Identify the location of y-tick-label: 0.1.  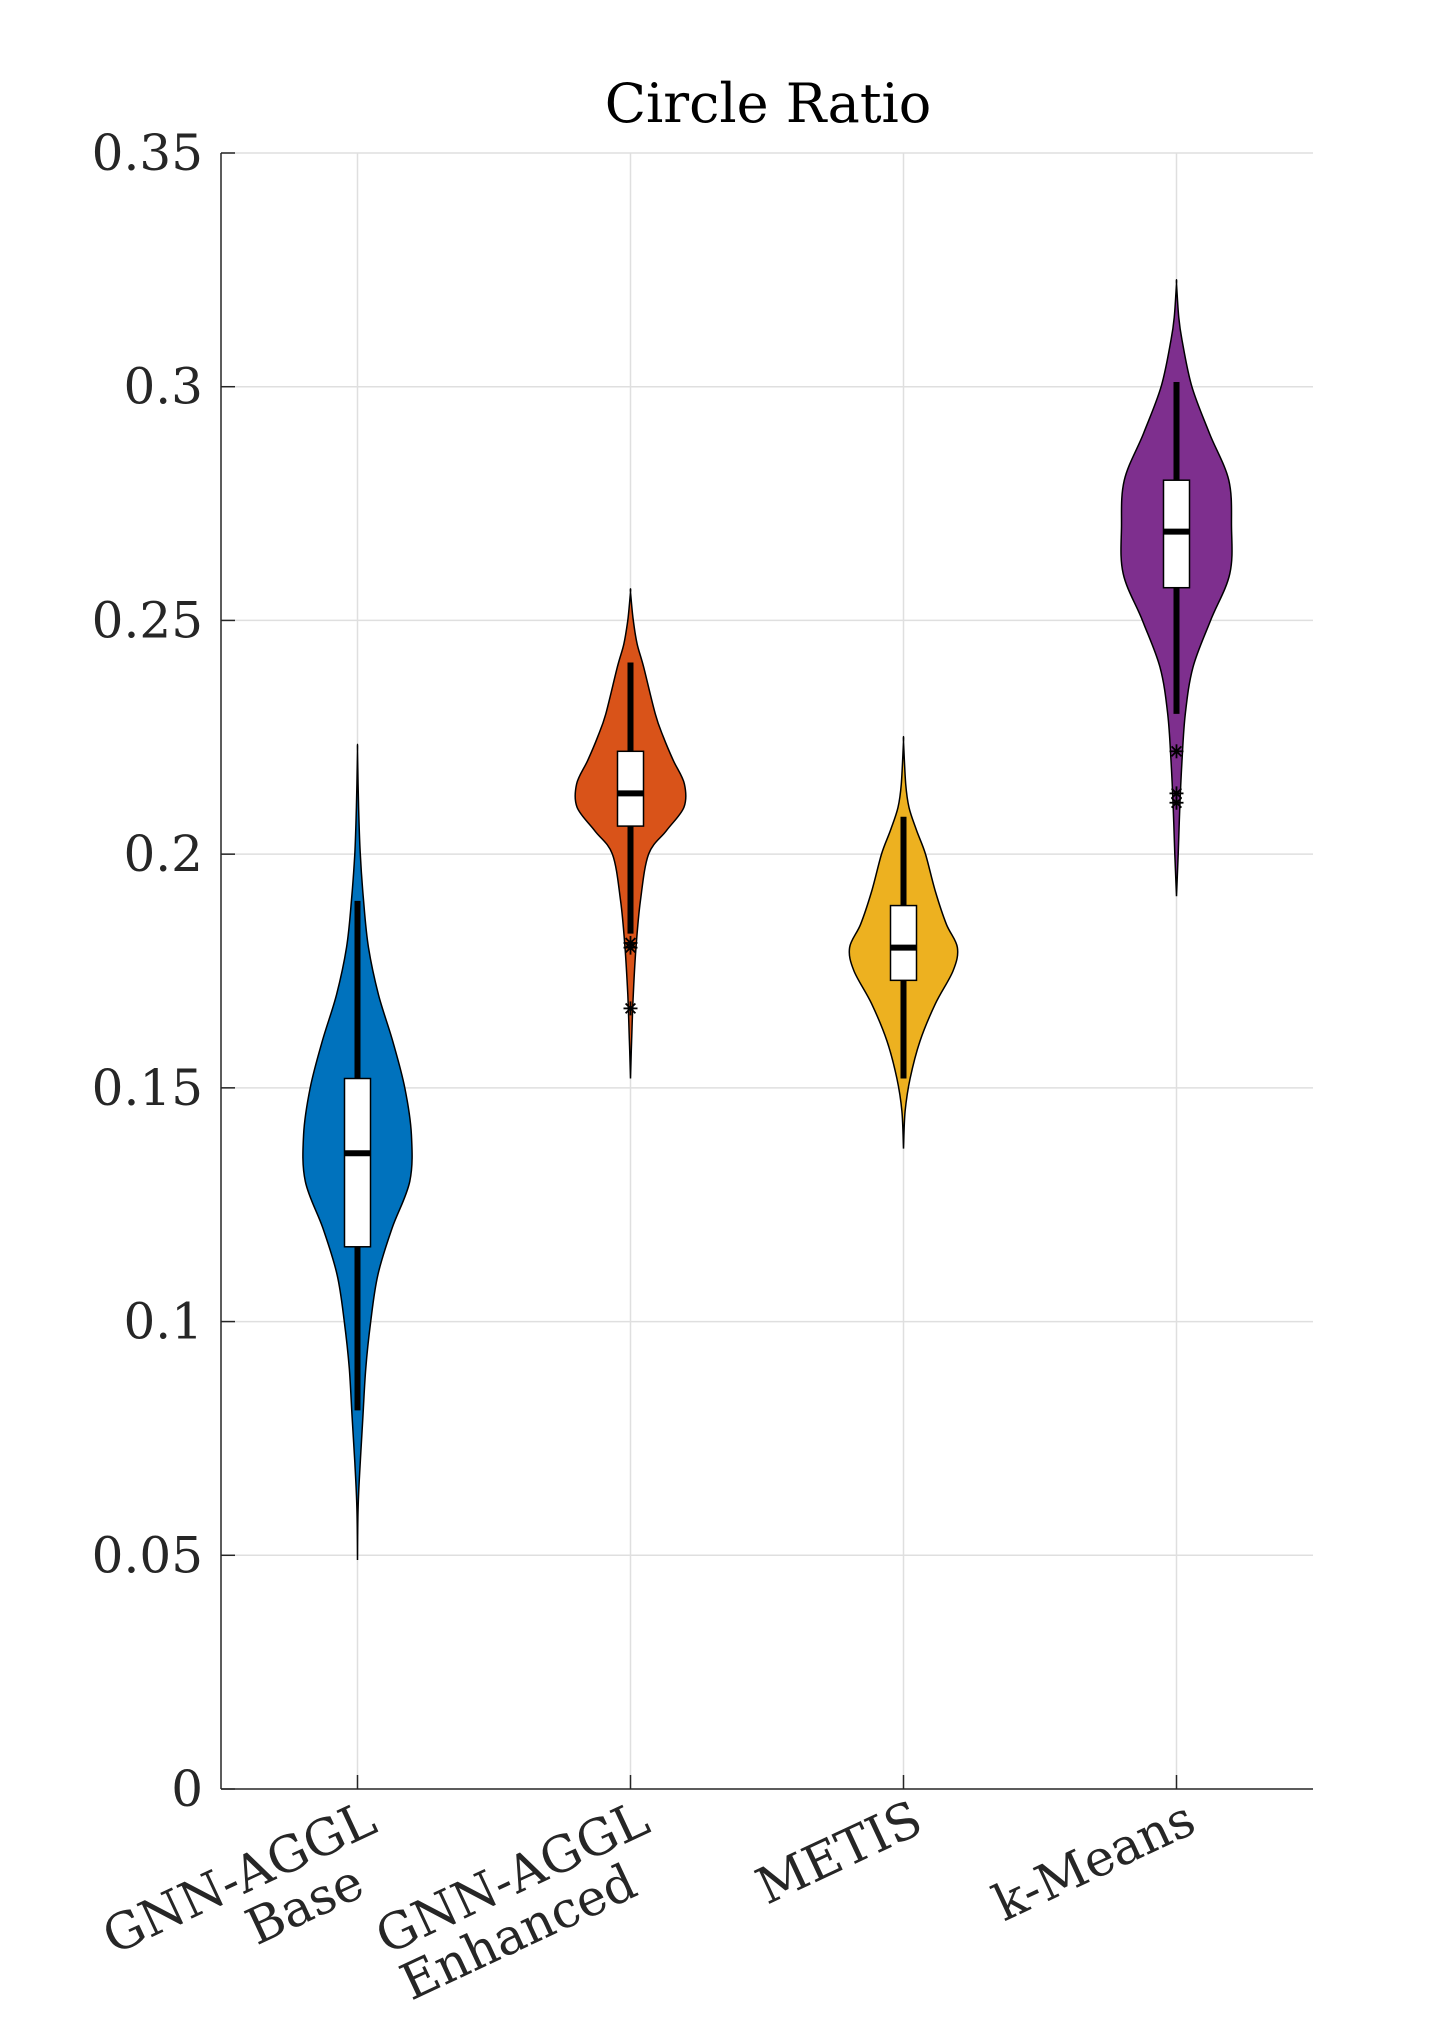
(163, 1322).